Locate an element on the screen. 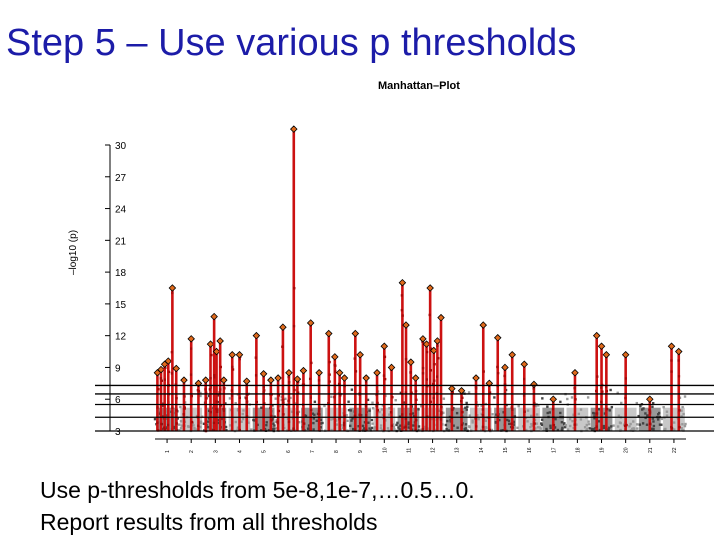 The height and width of the screenshot is (540, 720). x-tick-label-17: 17 is located at coordinates (554, 450).